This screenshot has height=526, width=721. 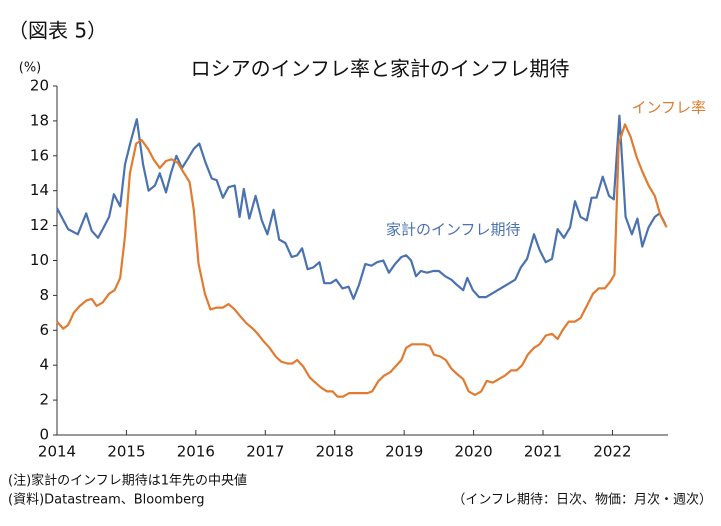 What do you see at coordinates (612, 452) in the screenshot?
I see `x-tick-label: 2022` at bounding box center [612, 452].